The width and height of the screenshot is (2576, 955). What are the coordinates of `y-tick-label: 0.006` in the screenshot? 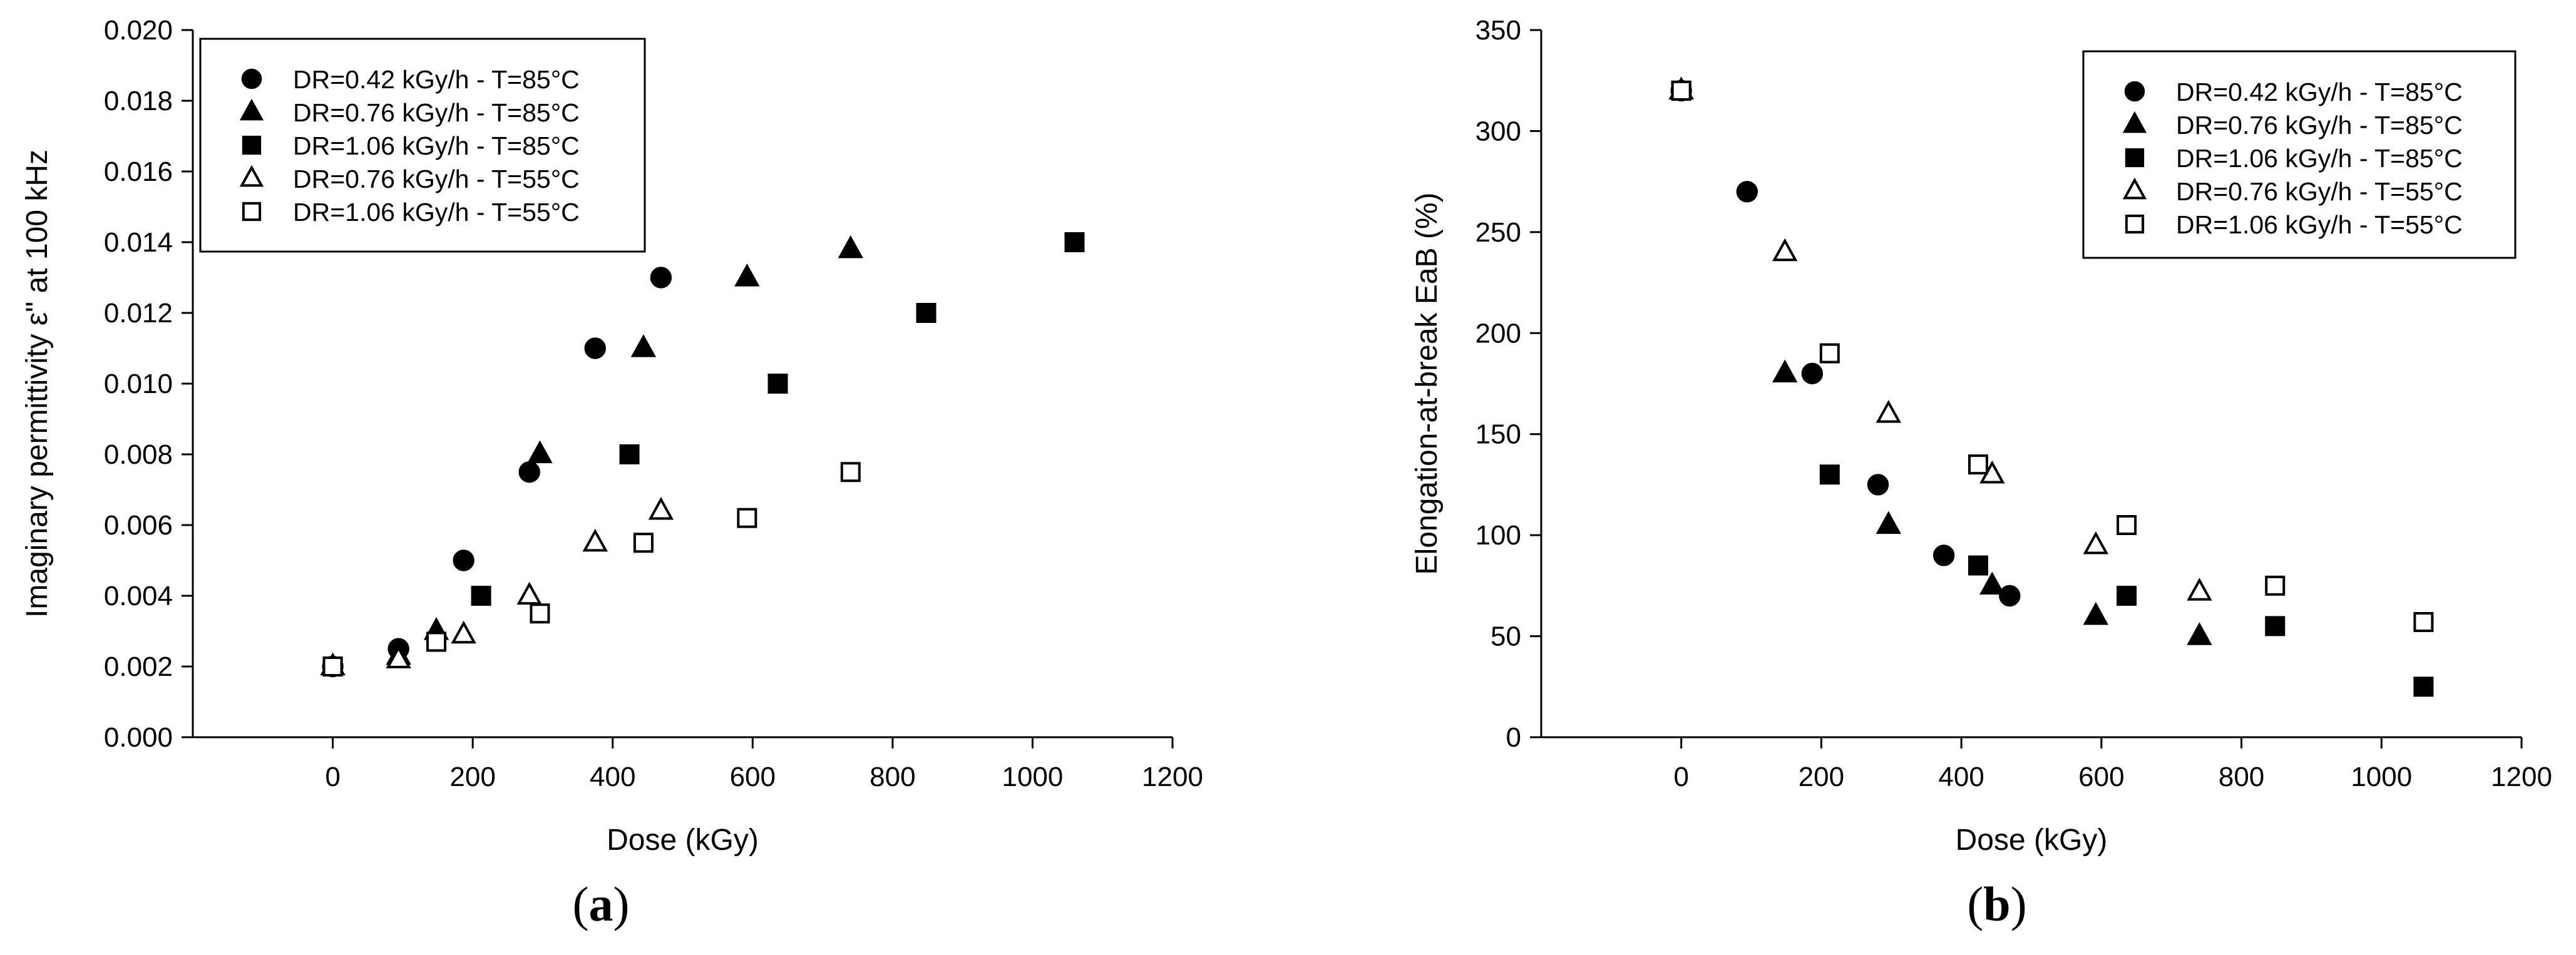 It's located at (138, 525).